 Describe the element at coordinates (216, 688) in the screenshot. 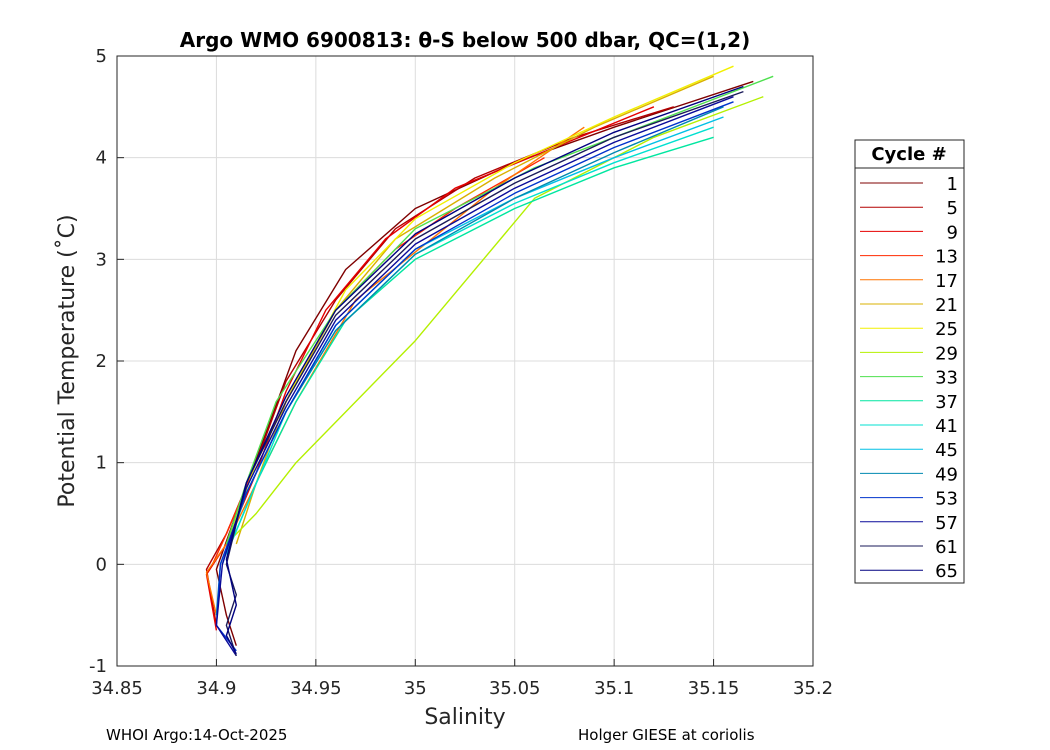

I see `x-tick-label: 34.9` at that location.